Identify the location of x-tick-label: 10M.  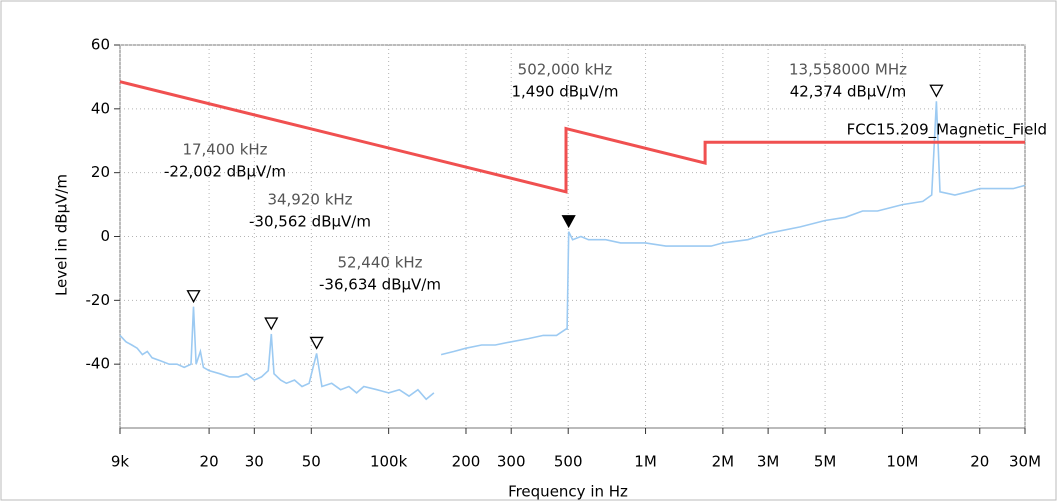
(902, 462).